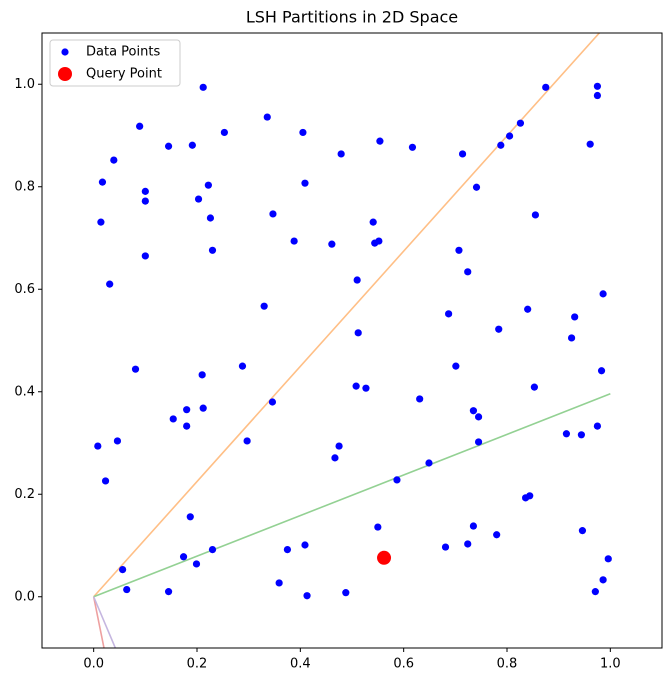  I want to click on chart-title: LSH Partitions in 2D Space, so click(352, 17).